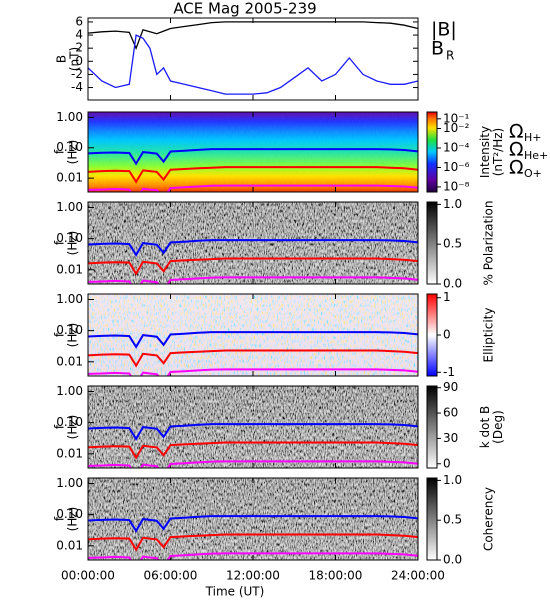 The image size is (550, 600). What do you see at coordinates (450, 413) in the screenshot?
I see `colorbar-tick-label: 60` at bounding box center [450, 413].